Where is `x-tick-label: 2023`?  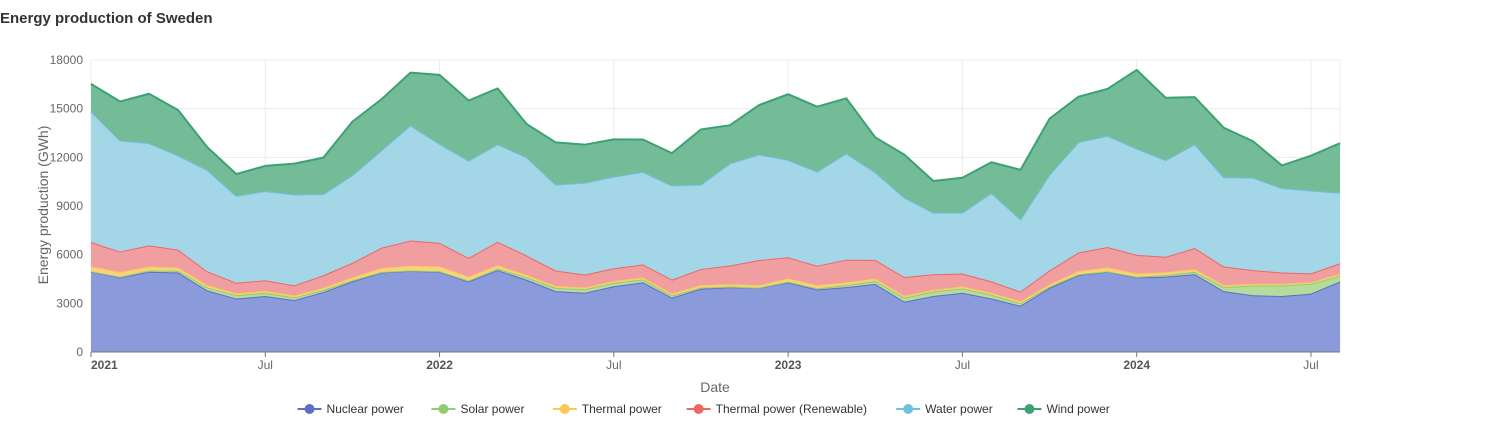
x-tick-label: 2023 is located at coordinates (788, 365).